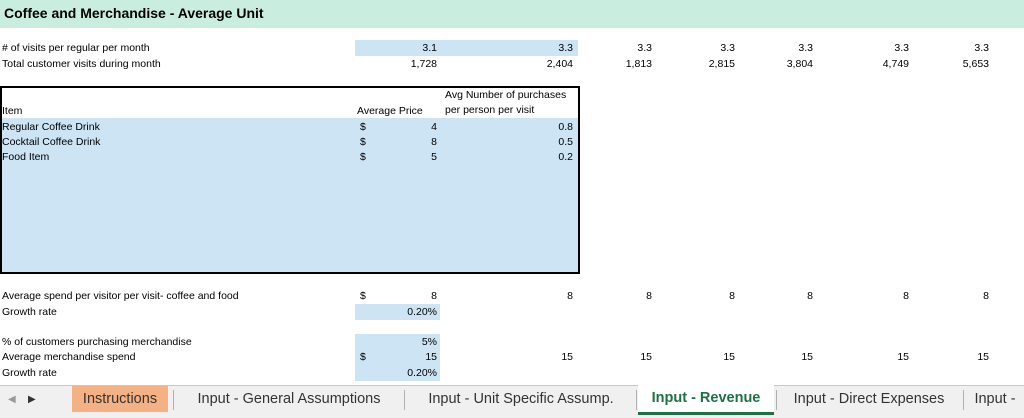 The height and width of the screenshot is (418, 1024). What do you see at coordinates (97, 342) in the screenshot?
I see `row-label: % of customers purchasing merchandise` at bounding box center [97, 342].